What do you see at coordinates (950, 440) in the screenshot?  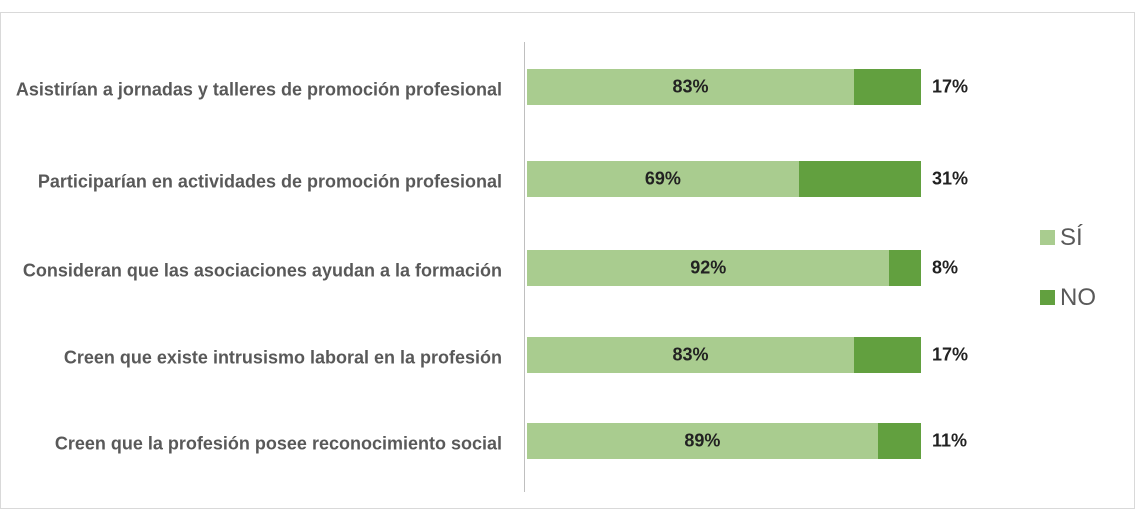 I see `data-label: 11%` at bounding box center [950, 440].